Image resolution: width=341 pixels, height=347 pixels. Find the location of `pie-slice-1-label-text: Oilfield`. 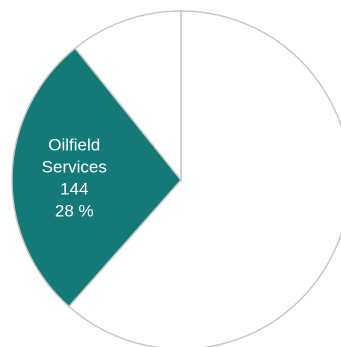

pie-slice-1-label-text: Oilfield is located at coordinates (74, 144).